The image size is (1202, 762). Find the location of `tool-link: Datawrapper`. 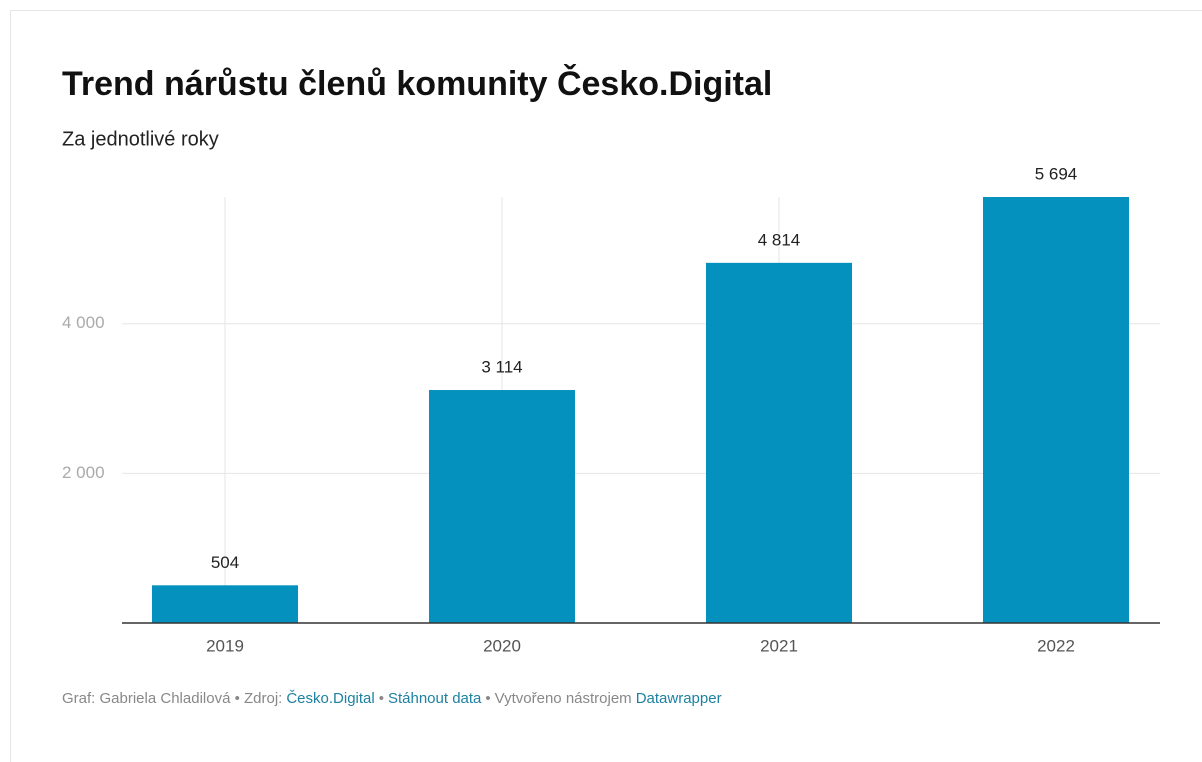

tool-link: Datawrapper is located at coordinates (678, 698).